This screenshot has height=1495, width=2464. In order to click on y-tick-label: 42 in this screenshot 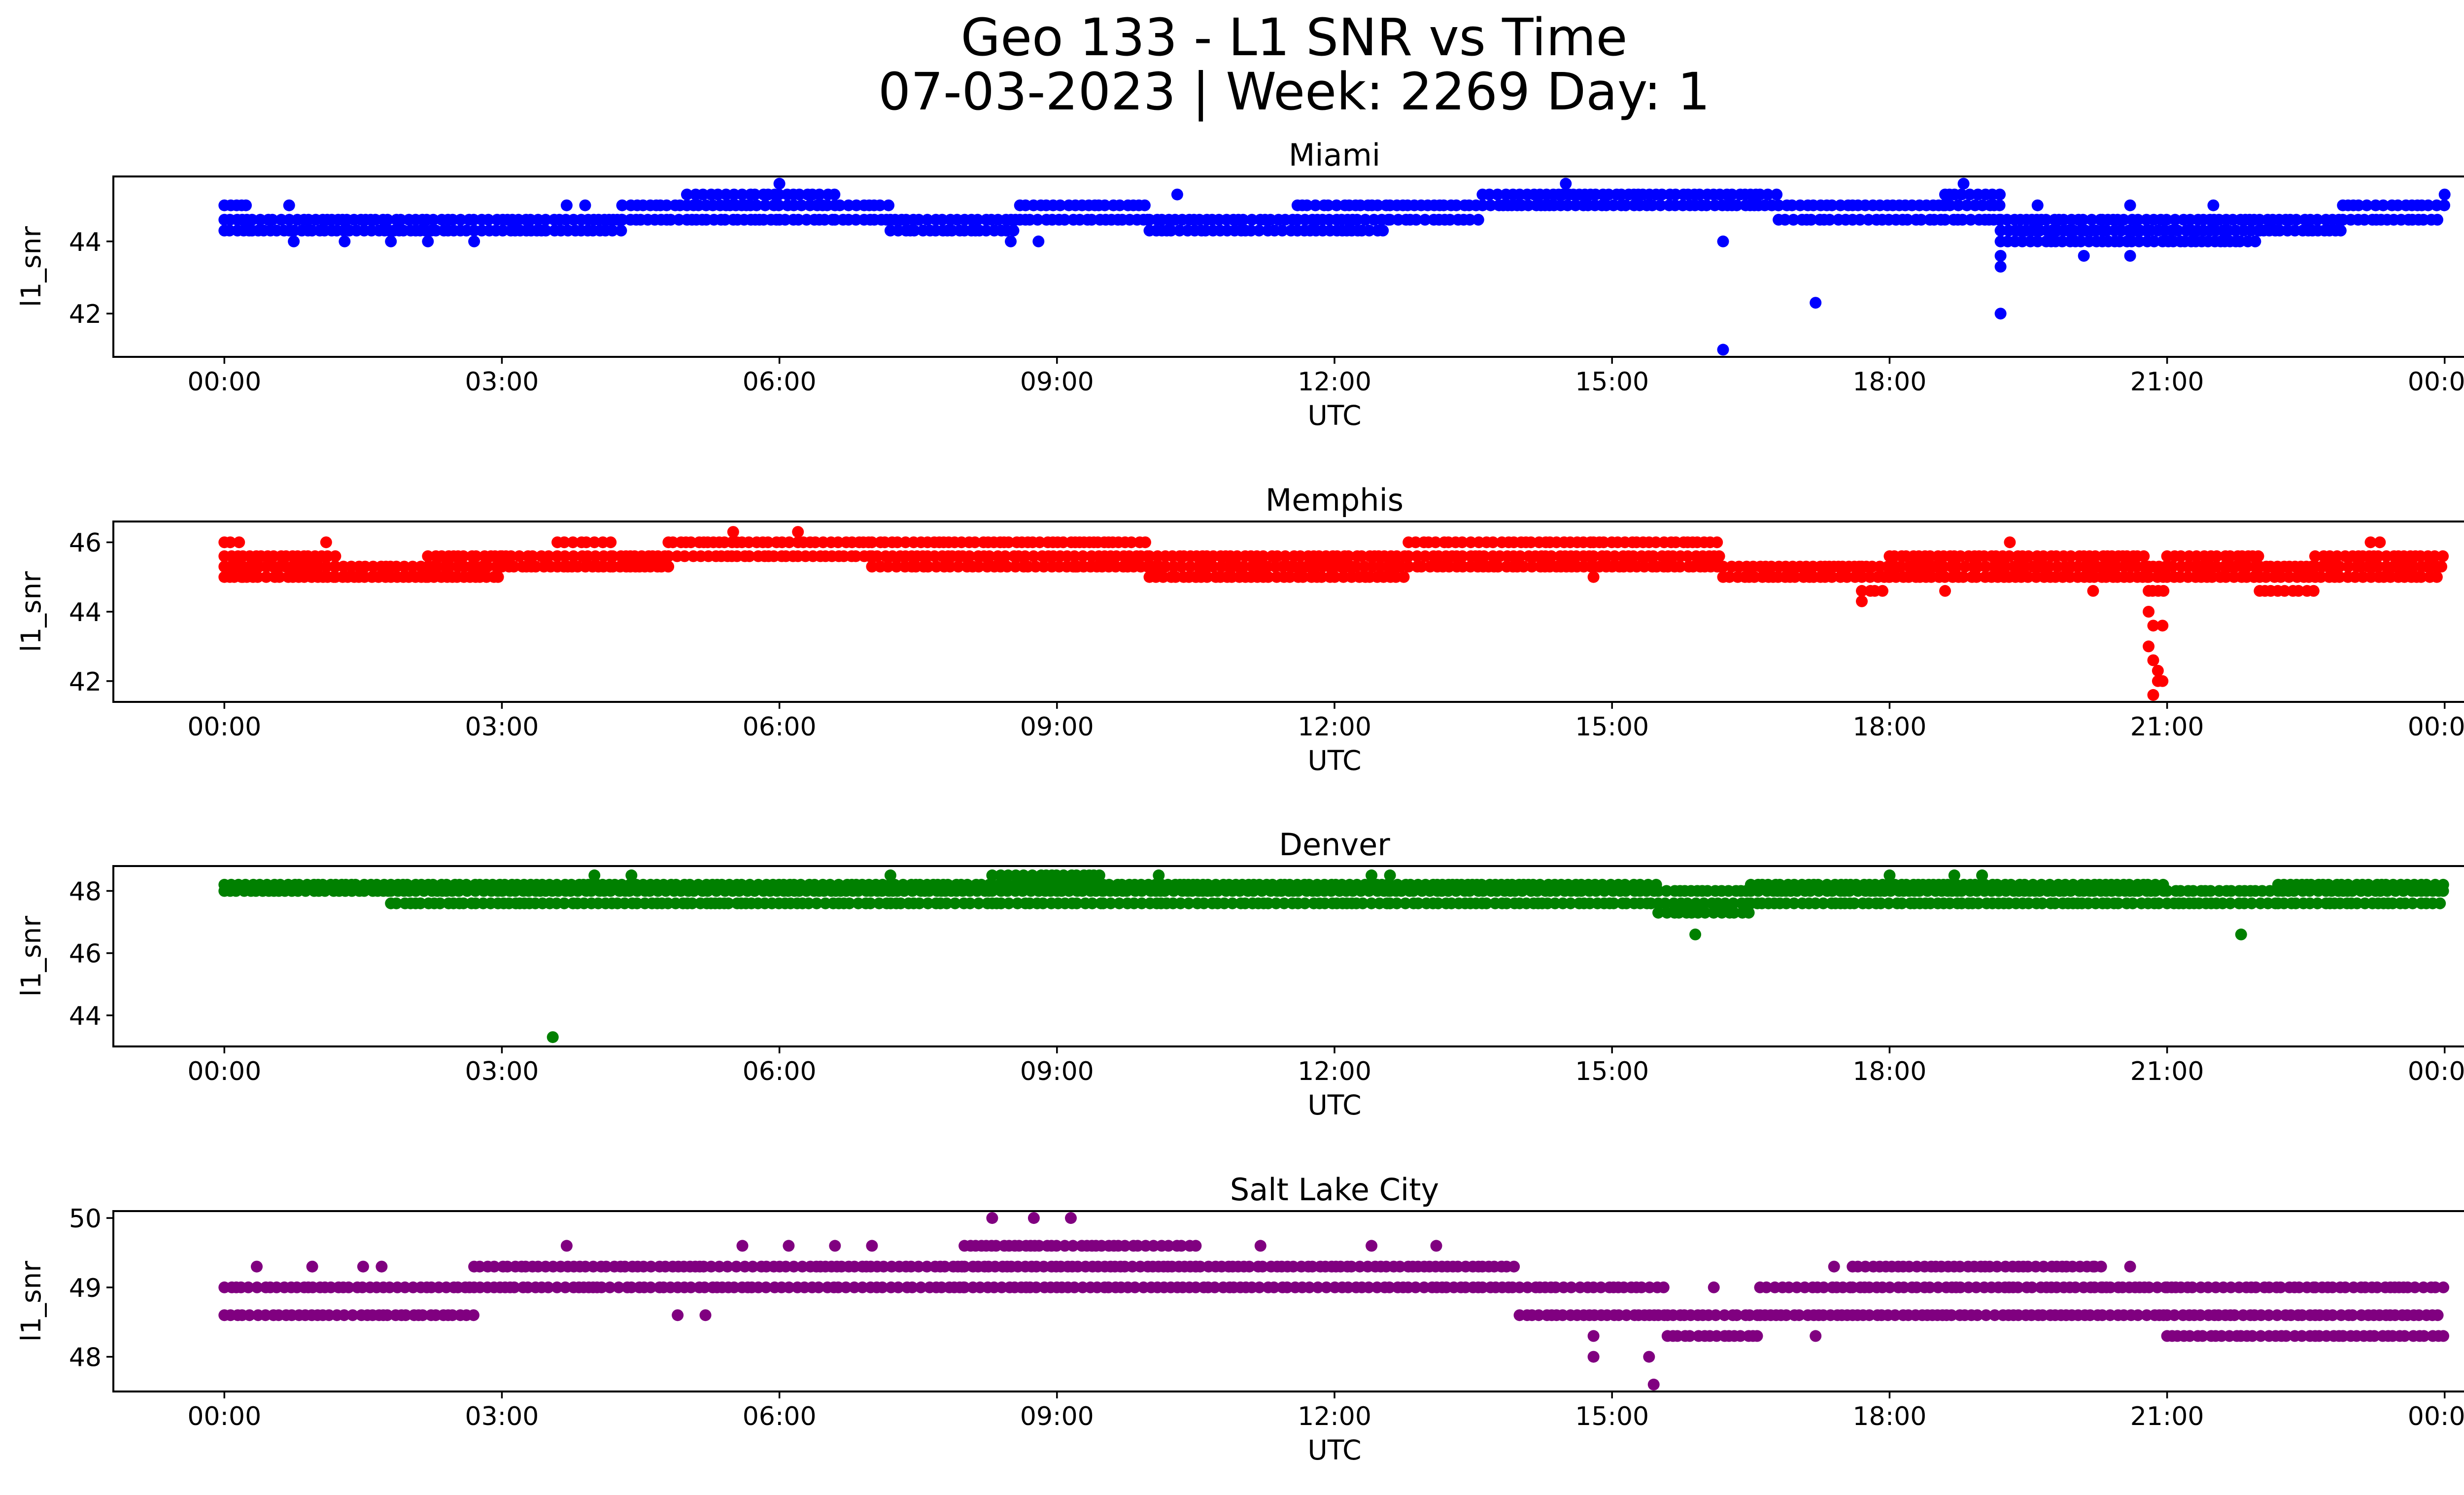, I will do `click(85, 314)`.